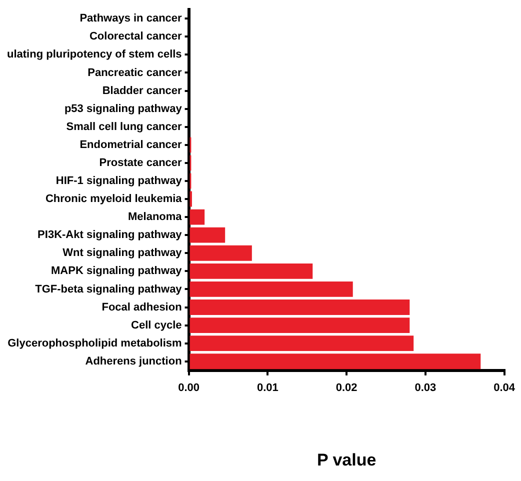 The width and height of the screenshot is (521, 481). Describe the element at coordinates (131, 144) in the screenshot. I see `y-tick-label: Endometrial cancer` at that location.